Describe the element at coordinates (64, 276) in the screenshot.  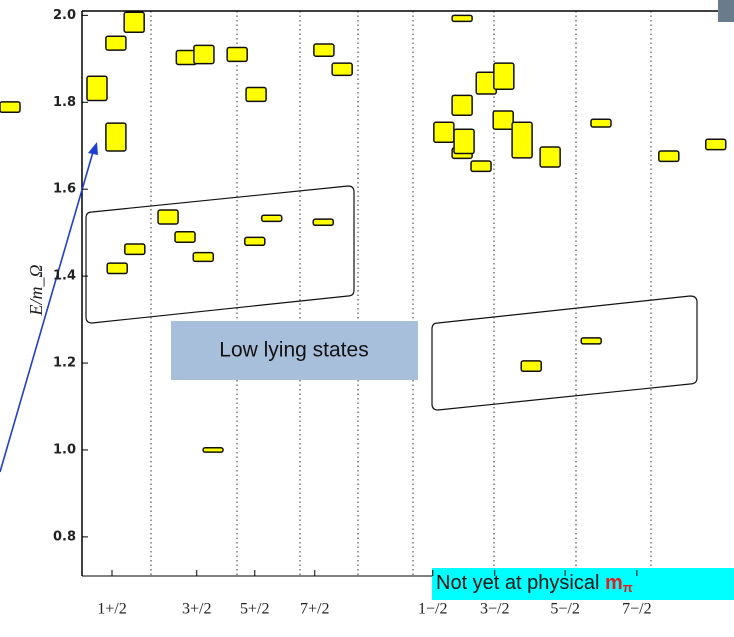
I see `y-tick-label: 1.4` at that location.